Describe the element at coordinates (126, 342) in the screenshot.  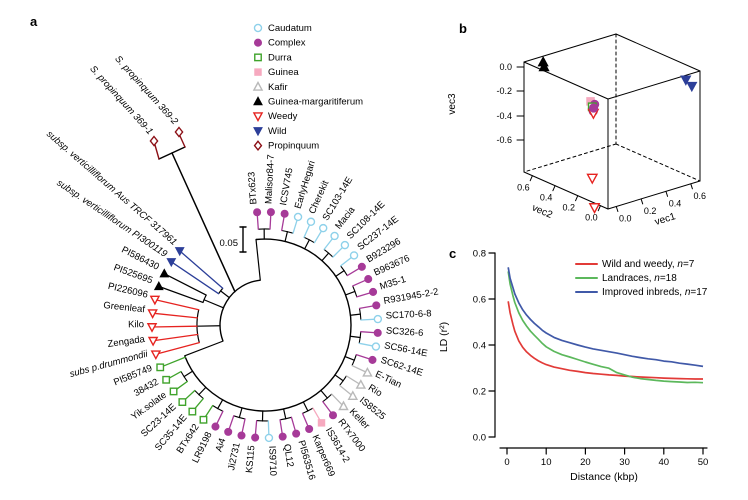
I see `tip-label: Zengada` at that location.